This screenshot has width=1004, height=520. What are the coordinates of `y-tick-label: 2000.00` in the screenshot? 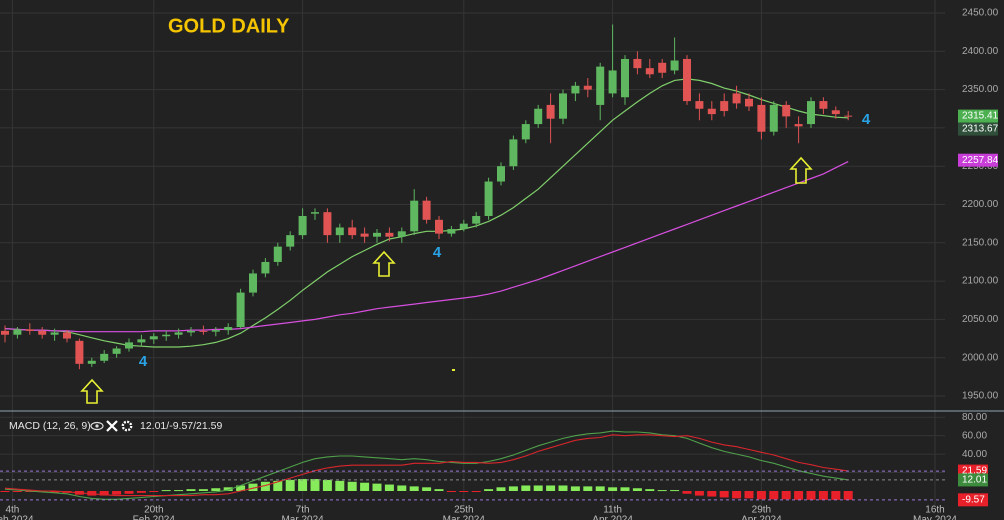 It's located at (980, 357).